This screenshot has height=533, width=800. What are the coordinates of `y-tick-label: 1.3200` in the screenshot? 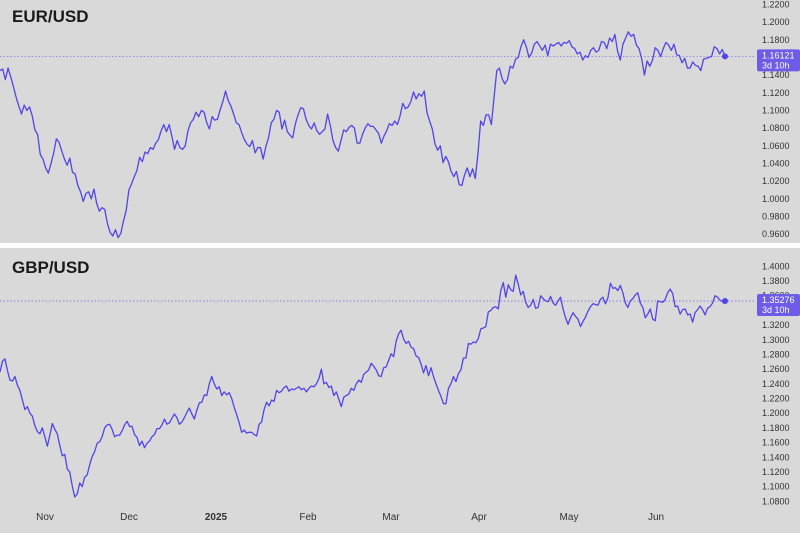 It's located at (776, 325).